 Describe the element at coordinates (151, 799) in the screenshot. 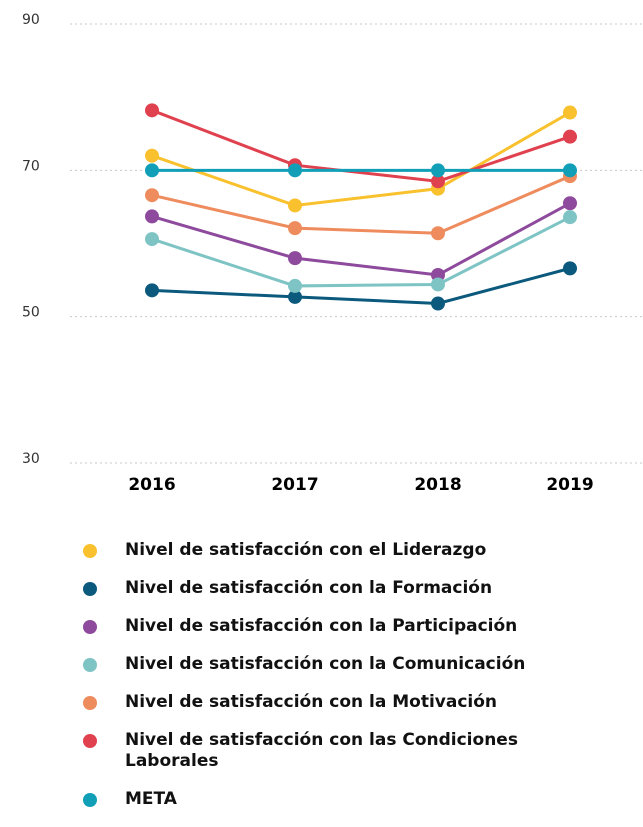

I see `legend-label: META` at that location.